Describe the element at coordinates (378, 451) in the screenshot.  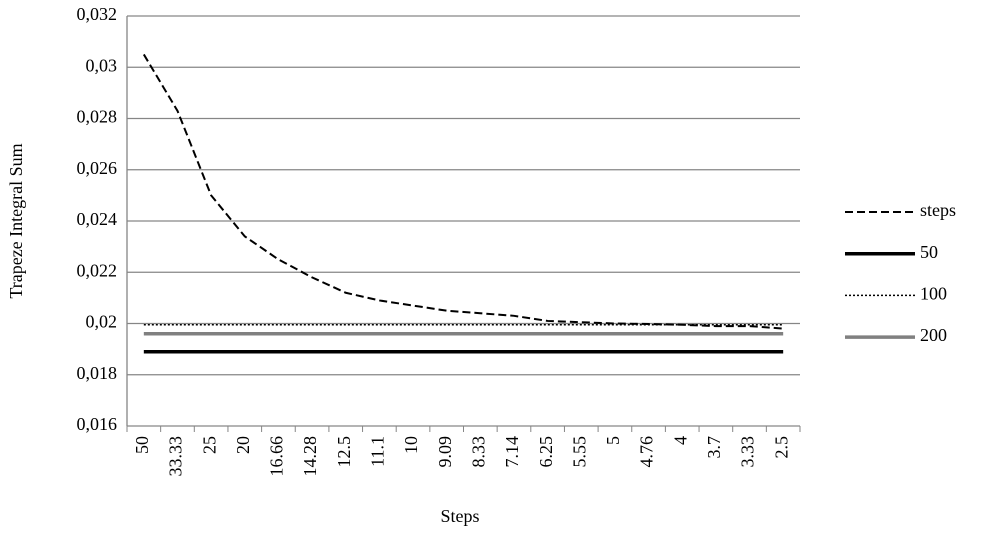
I see `x-tick-label: 11.1` at that location.